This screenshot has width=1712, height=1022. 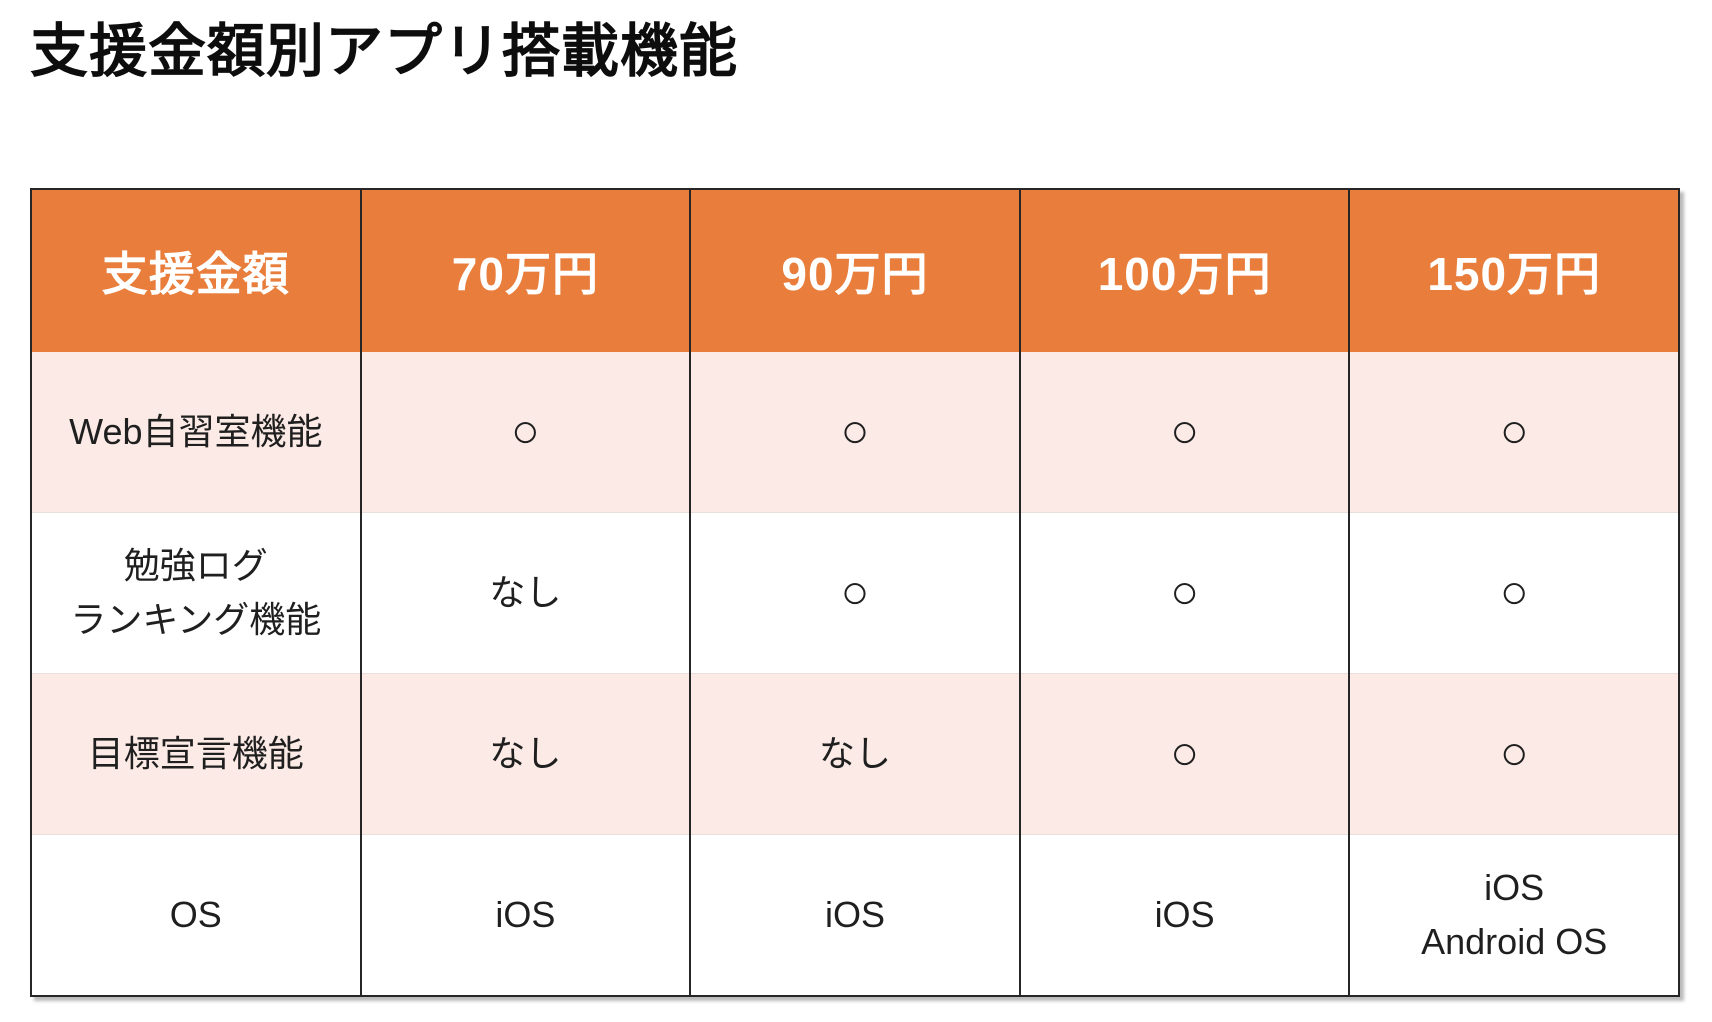 What do you see at coordinates (1514, 915) in the screenshot?
I see `value-cell: iOS Android OS` at bounding box center [1514, 915].